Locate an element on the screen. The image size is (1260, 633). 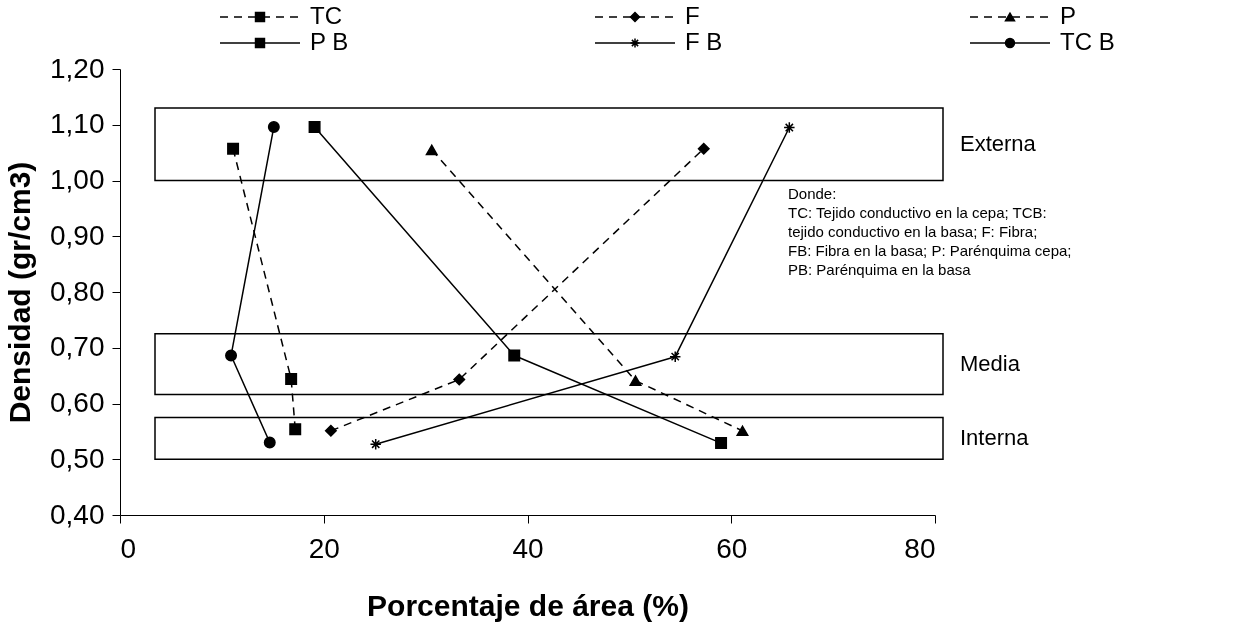
x-tick-label: 20 is located at coordinates (324, 548).